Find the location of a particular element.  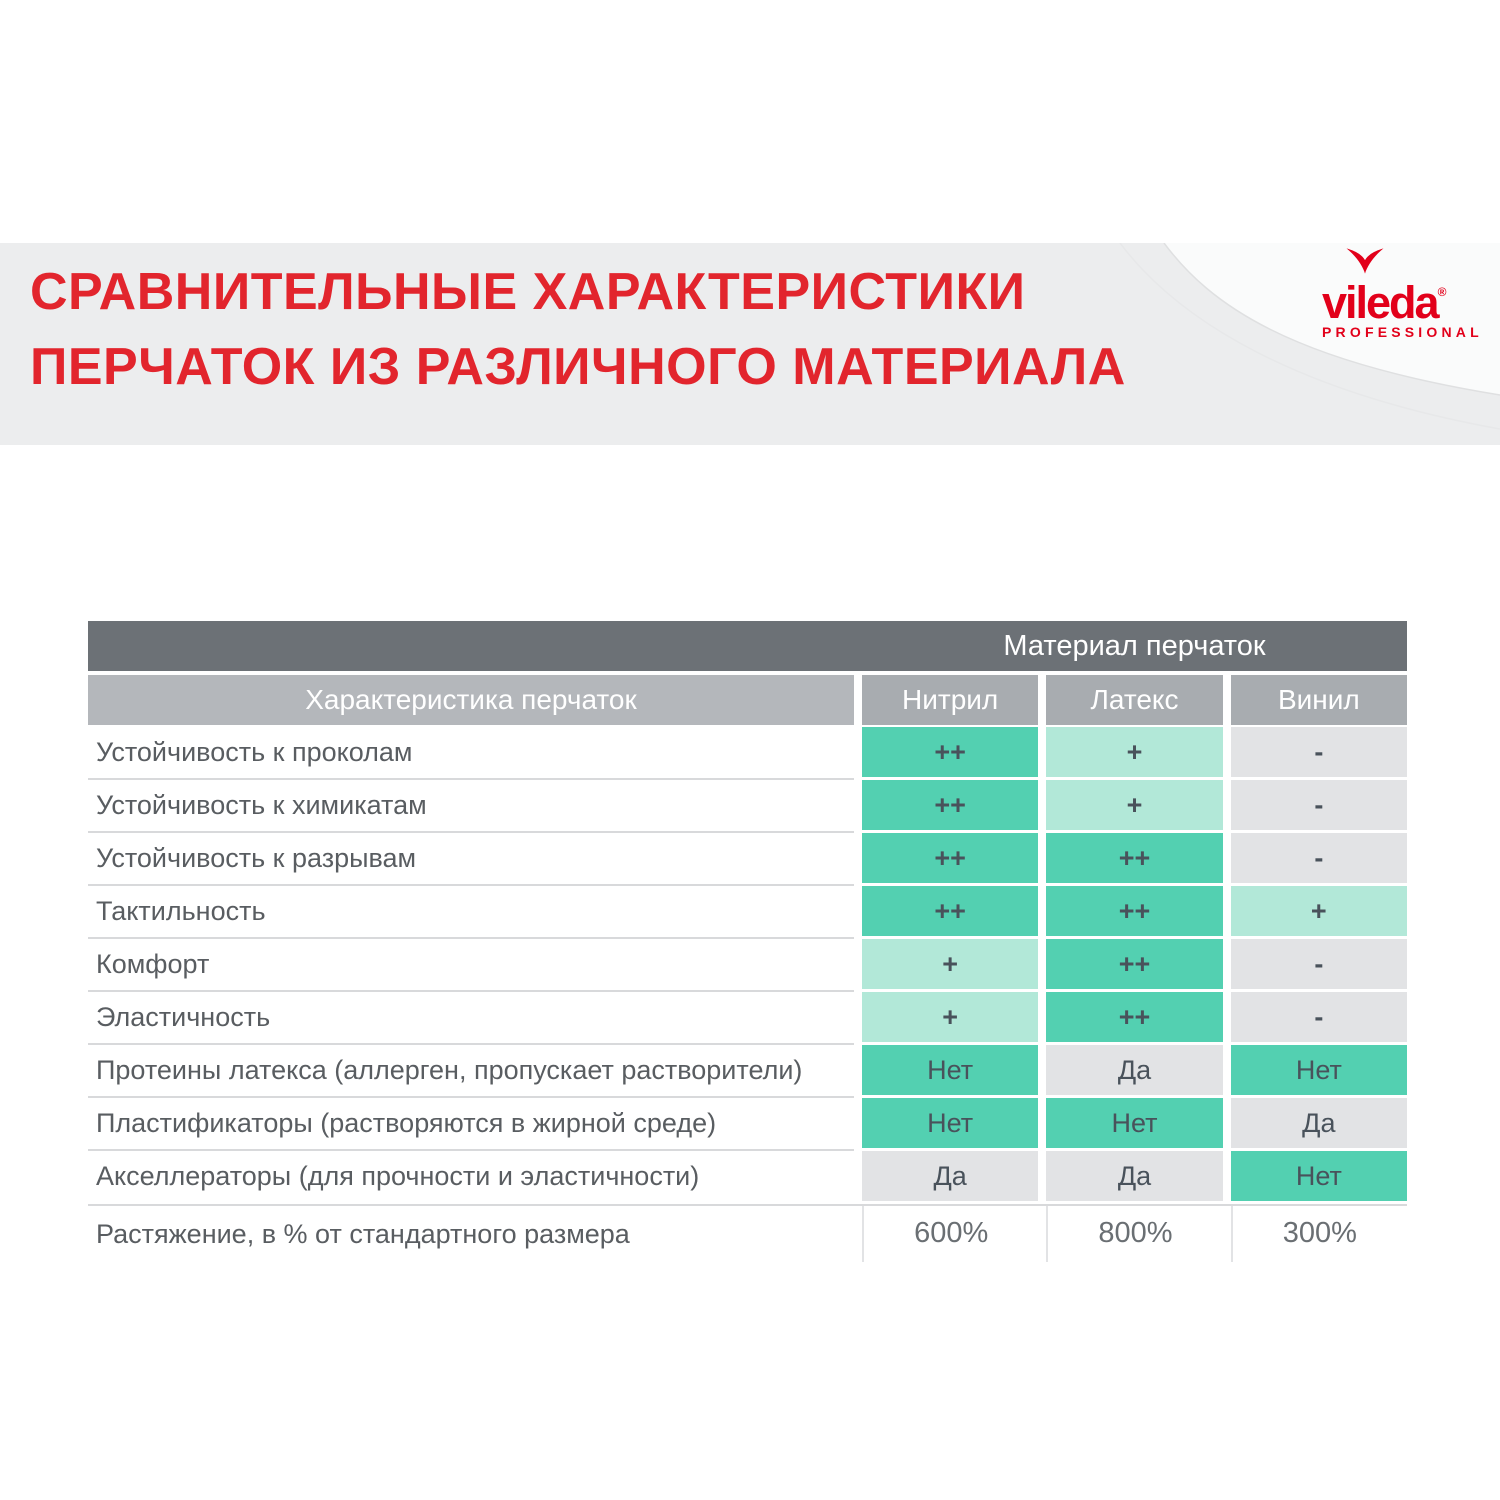

column-header-vinyl: Винил is located at coordinates (1318, 700).